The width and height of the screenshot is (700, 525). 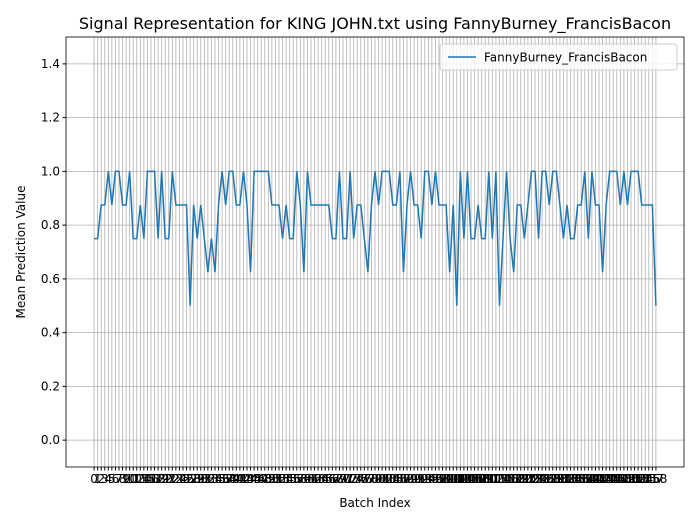 I want to click on x-tick-label: 158, so click(x=655, y=479).